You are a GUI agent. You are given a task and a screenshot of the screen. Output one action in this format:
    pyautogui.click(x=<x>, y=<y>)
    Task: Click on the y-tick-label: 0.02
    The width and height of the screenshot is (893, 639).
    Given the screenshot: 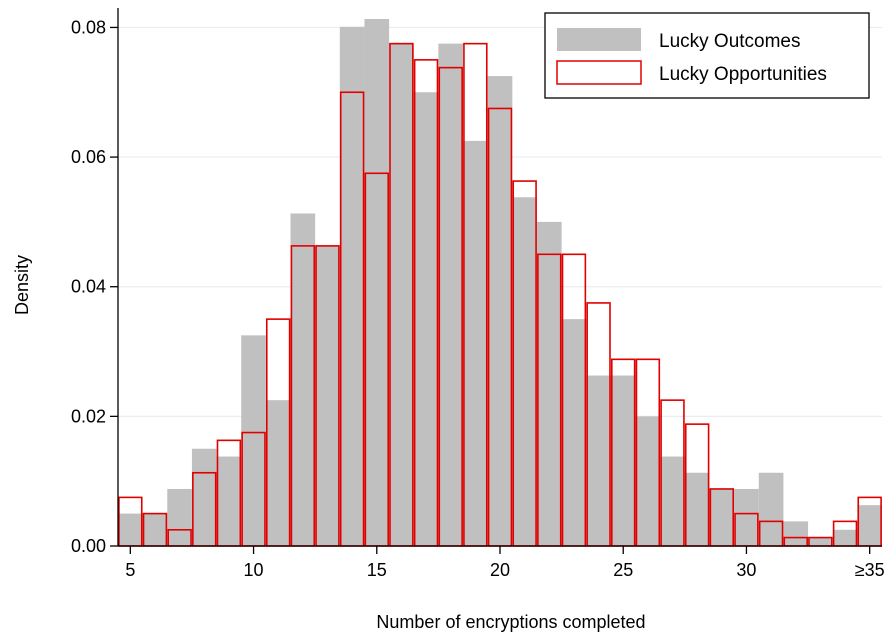 What is the action you would take?
    pyautogui.click(x=88, y=416)
    